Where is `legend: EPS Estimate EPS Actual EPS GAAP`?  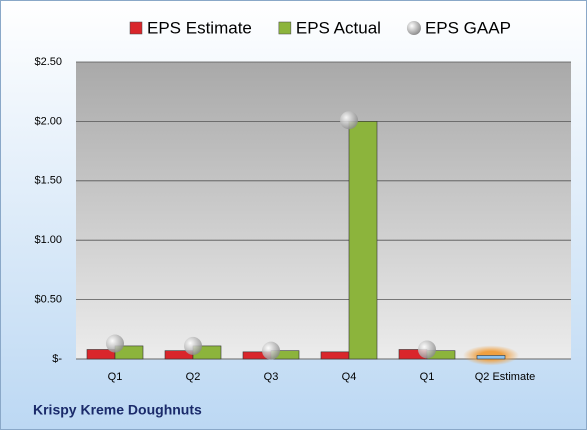
legend: EPS Estimate EPS Actual EPS GAAP is located at coordinates (320, 27).